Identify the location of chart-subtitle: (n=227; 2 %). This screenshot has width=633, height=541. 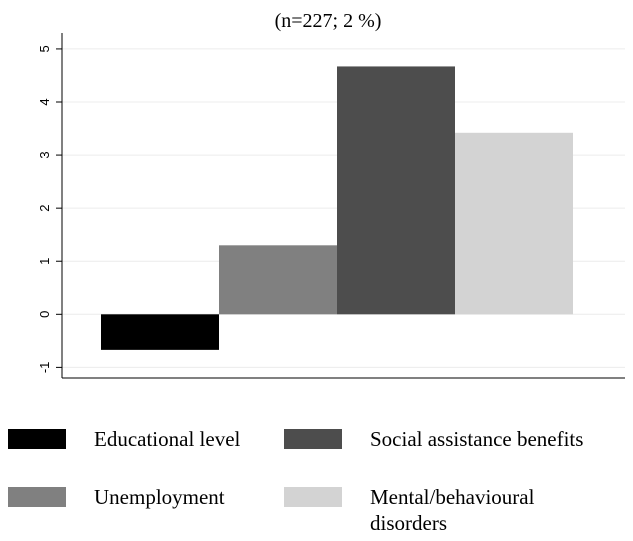
(328, 21).